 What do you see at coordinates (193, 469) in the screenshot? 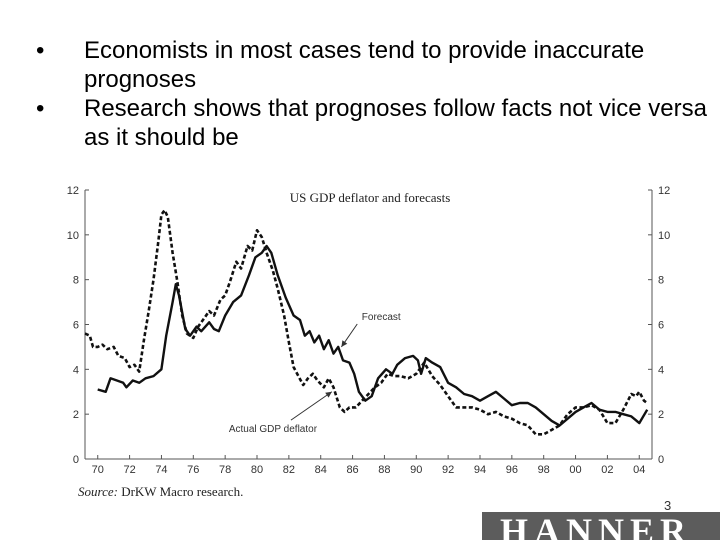
I see `x-tick-label: 76` at bounding box center [193, 469].